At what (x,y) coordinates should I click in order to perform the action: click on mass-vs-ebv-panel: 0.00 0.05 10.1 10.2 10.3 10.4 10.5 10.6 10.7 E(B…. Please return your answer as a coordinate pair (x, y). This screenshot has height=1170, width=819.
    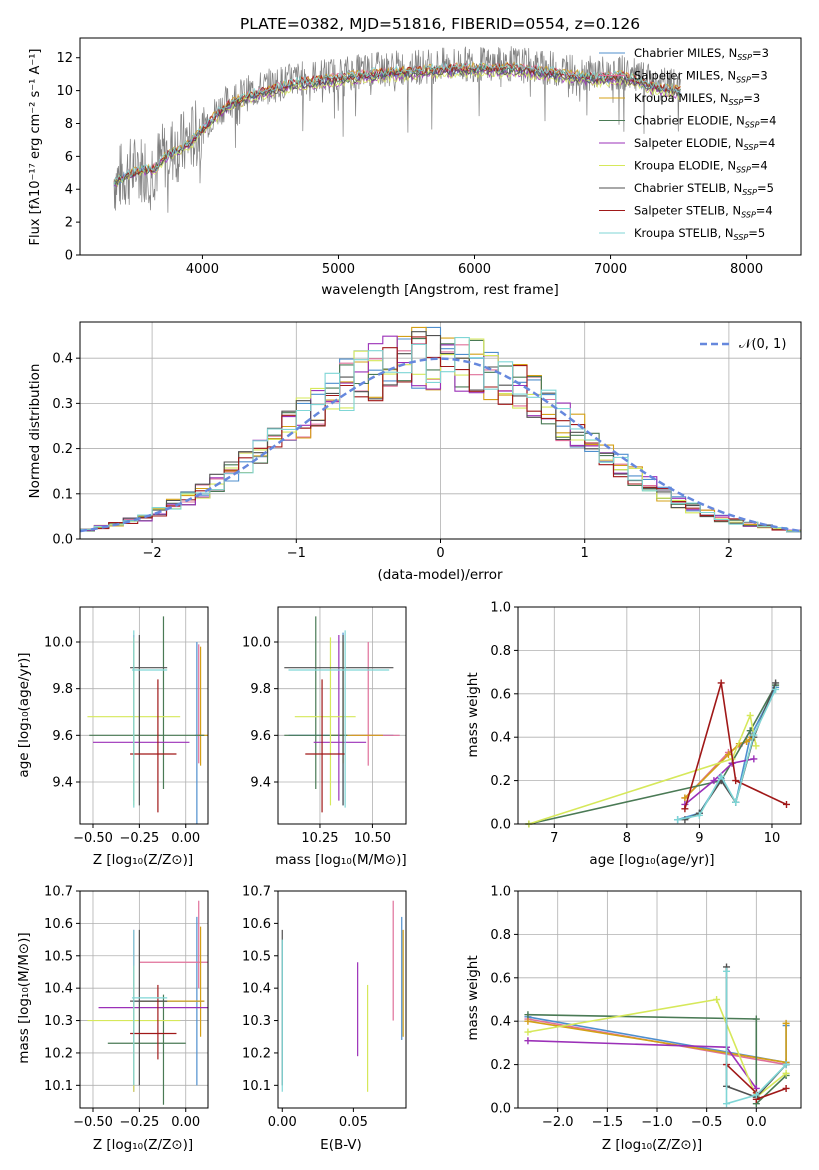
    Looking at the image, I should click on (324, 1019).